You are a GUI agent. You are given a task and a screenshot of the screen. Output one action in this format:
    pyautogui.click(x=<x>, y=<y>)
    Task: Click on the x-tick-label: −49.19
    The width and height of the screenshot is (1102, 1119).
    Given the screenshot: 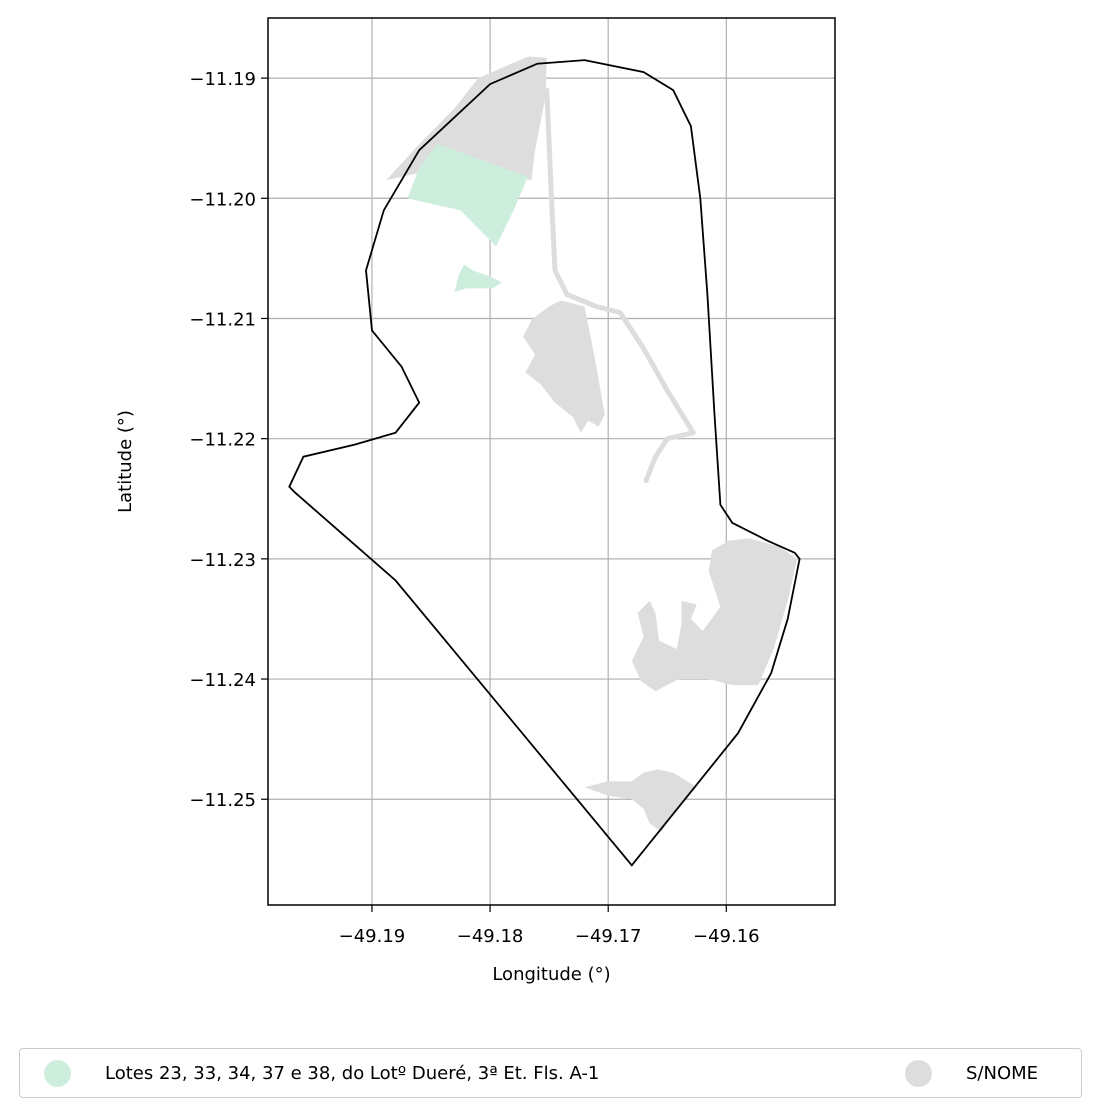 What is the action you would take?
    pyautogui.click(x=372, y=936)
    